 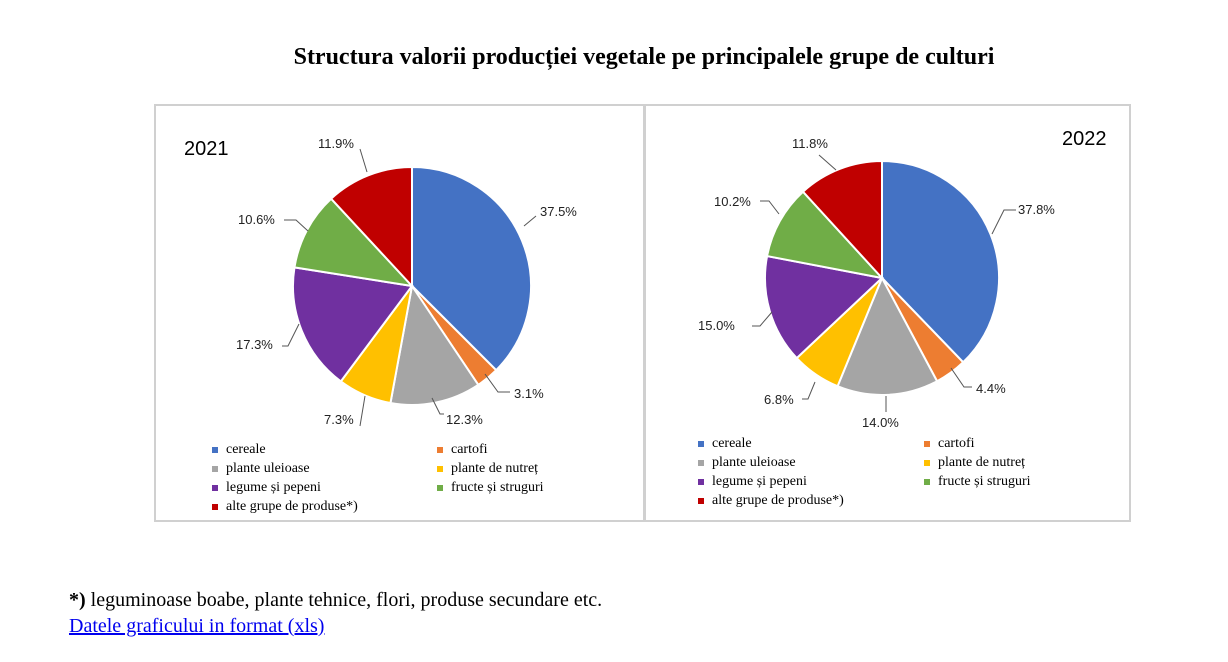 What do you see at coordinates (197, 626) in the screenshot?
I see `chart-data-download-link: Datele graficului in format (xls)` at bounding box center [197, 626].